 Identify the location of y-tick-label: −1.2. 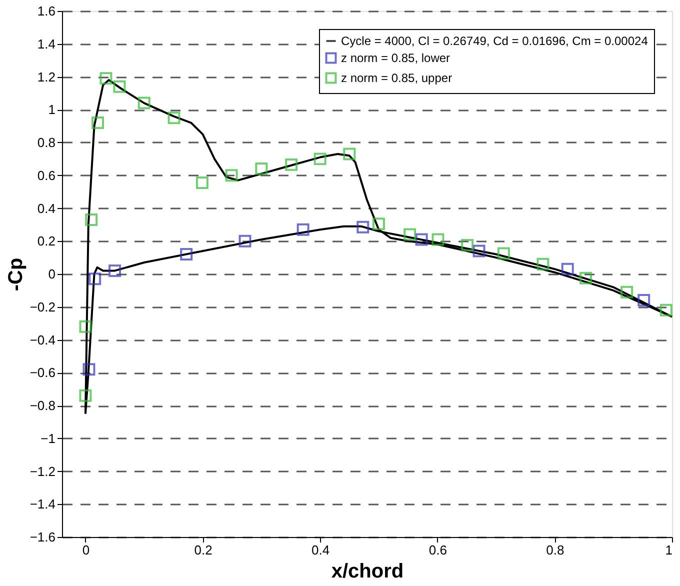
(43, 471).